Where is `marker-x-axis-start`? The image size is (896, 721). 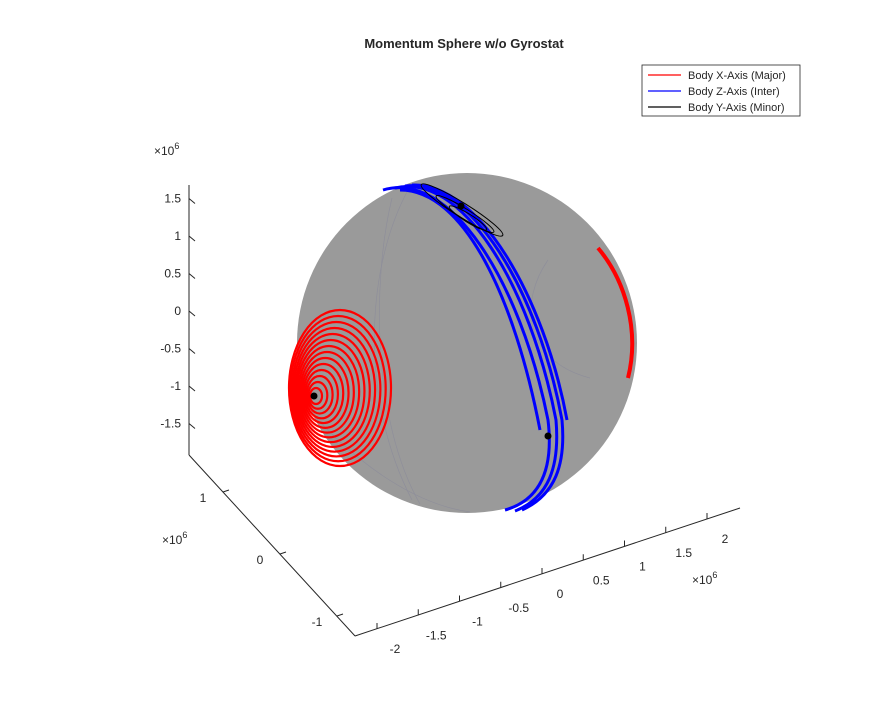
marker-x-axis-start is located at coordinates (314, 396).